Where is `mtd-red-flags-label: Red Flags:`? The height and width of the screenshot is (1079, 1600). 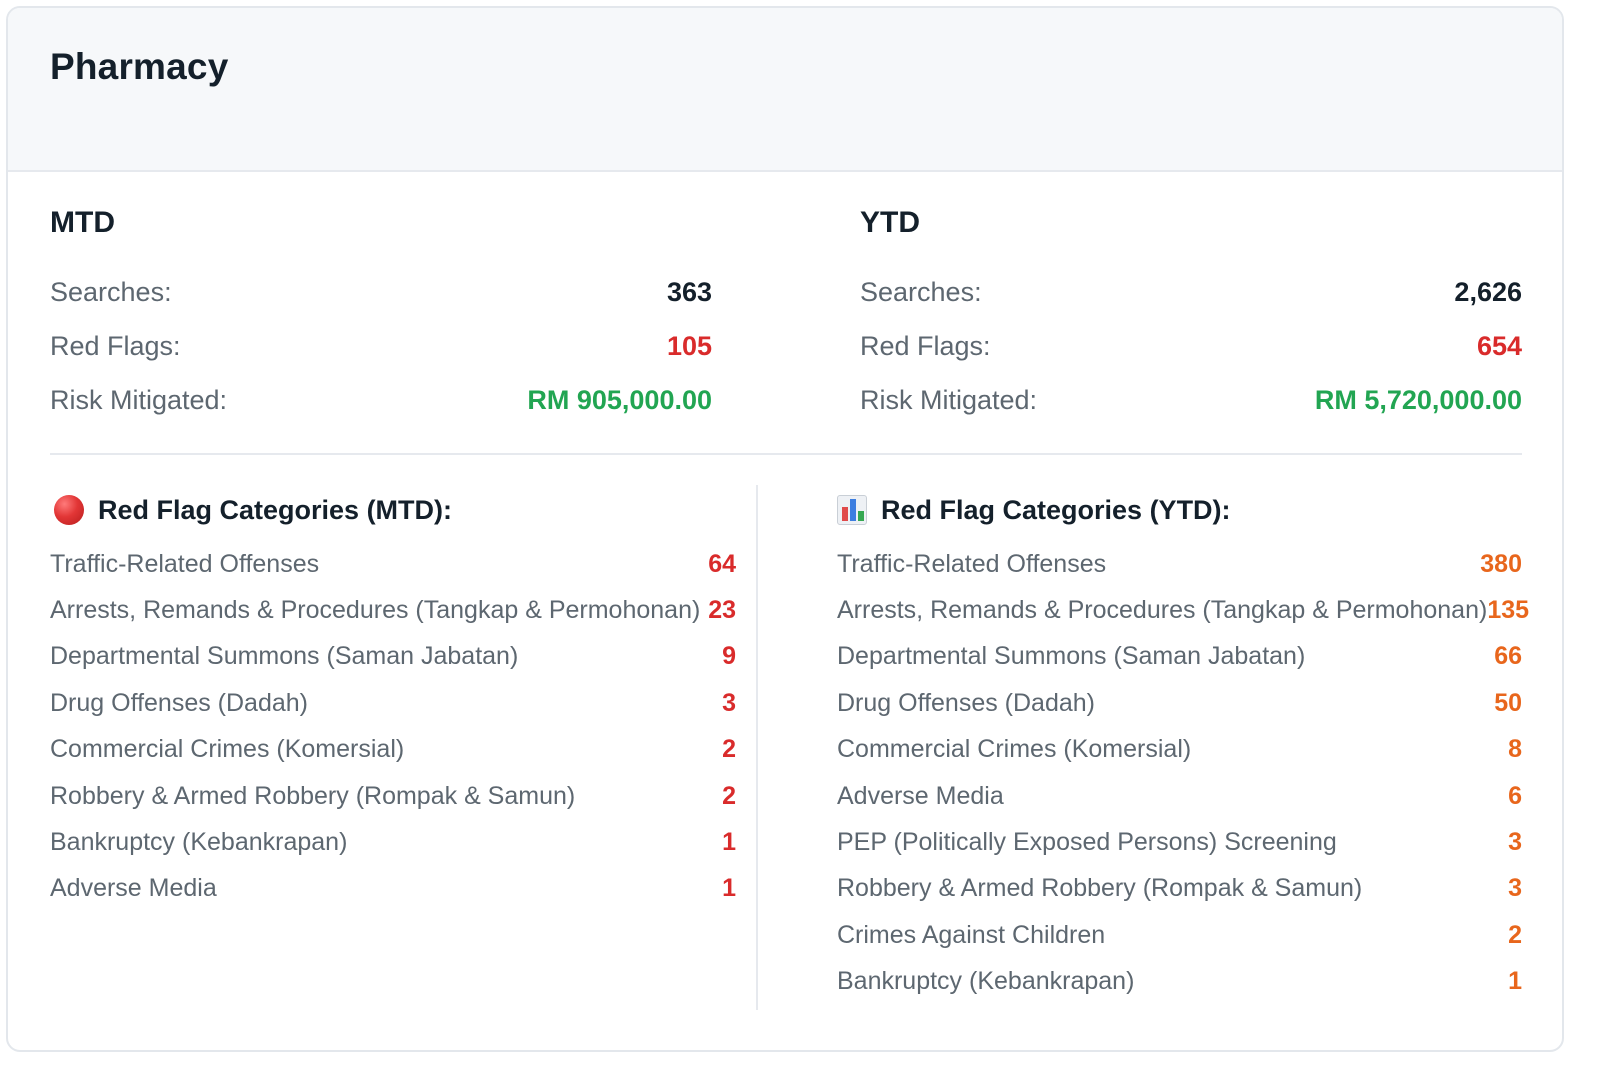
mtd-red-flags-label: Red Flags: is located at coordinates (115, 345).